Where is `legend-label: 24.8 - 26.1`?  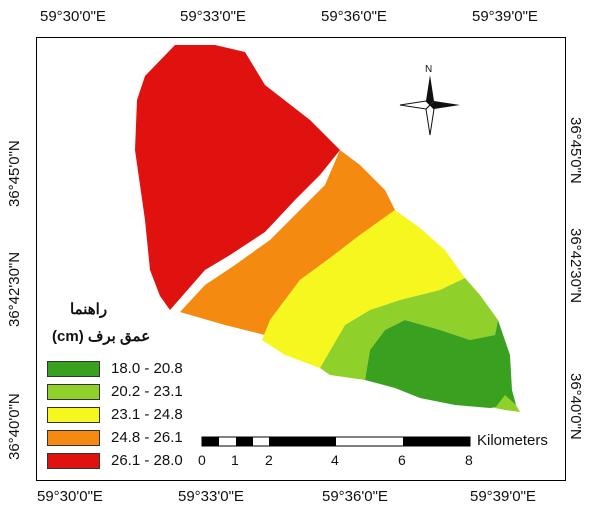
legend-label: 24.8 - 26.1 is located at coordinates (147, 437).